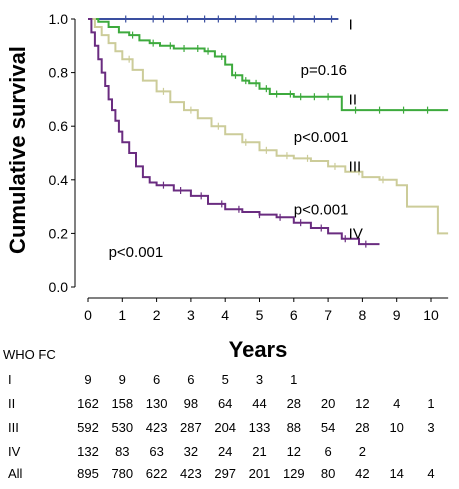  What do you see at coordinates (225, 473) in the screenshot?
I see `risk-cell: 297` at bounding box center [225, 473].